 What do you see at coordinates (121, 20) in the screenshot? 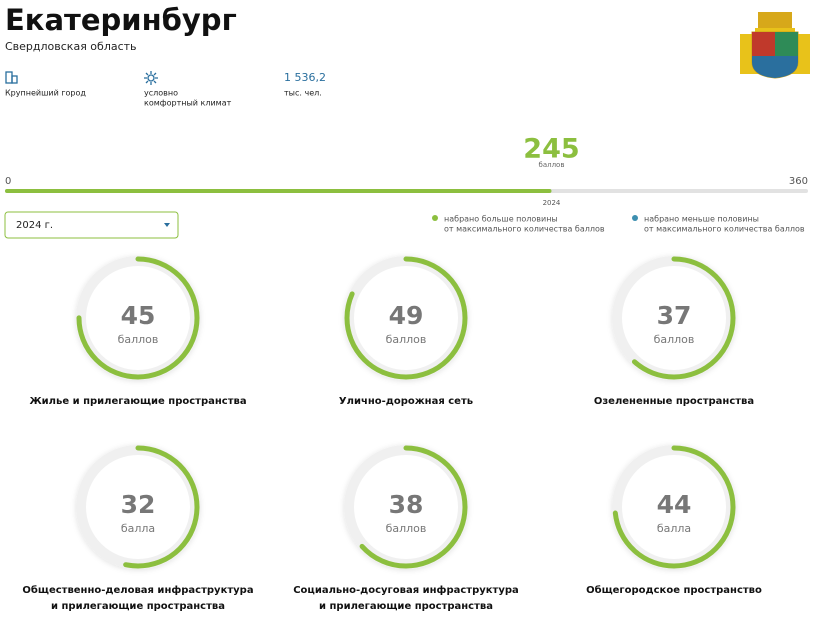
I see `city-title: Екатеринбург` at bounding box center [121, 20].